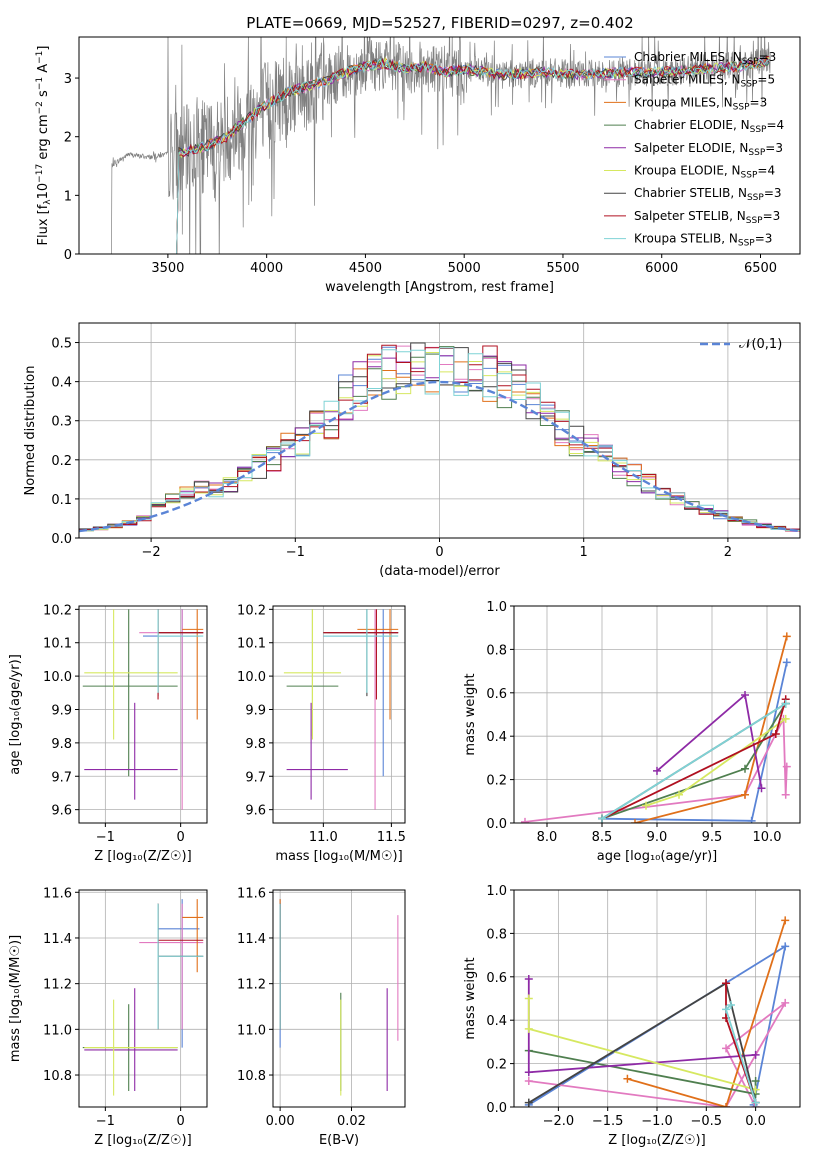 This screenshot has height=1170, width=819. What do you see at coordinates (470, 156) in the screenshot?
I see `model-spectrum-krou_stelib` at bounding box center [470, 156].